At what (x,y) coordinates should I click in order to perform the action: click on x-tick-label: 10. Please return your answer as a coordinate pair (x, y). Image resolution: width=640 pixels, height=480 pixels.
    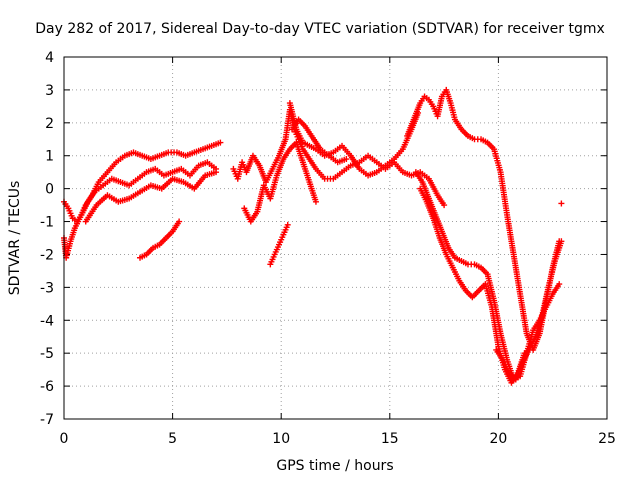
    Looking at the image, I should click on (281, 439).